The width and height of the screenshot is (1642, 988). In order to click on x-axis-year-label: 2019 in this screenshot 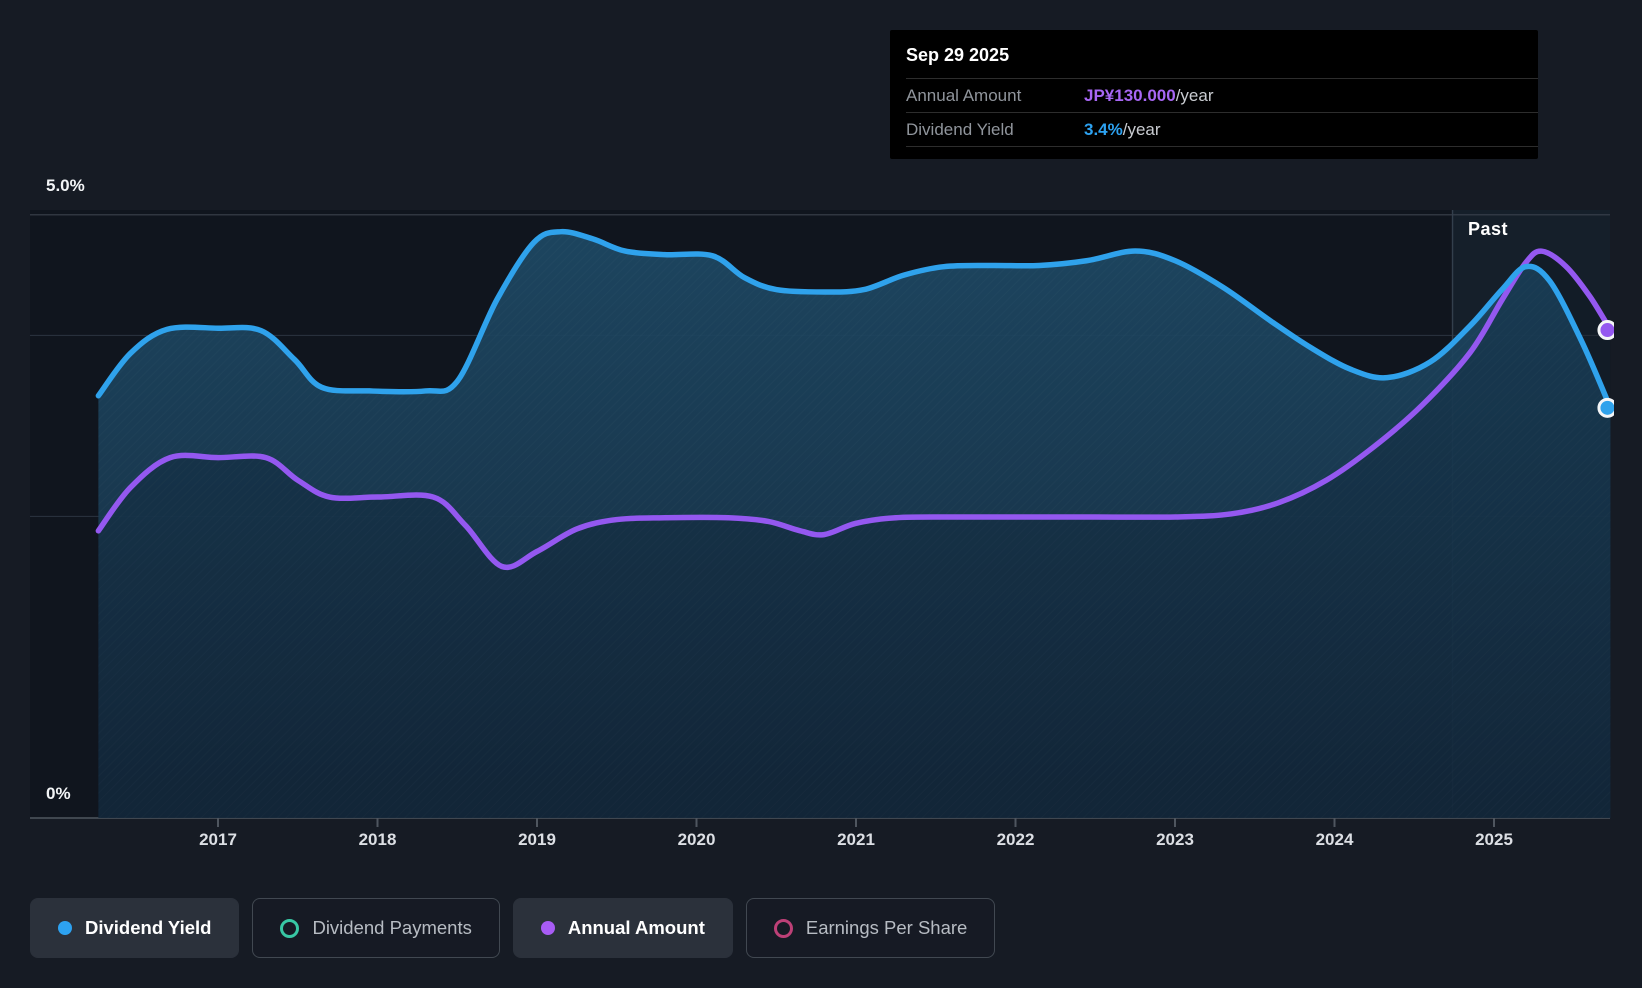, I will do `click(537, 839)`.